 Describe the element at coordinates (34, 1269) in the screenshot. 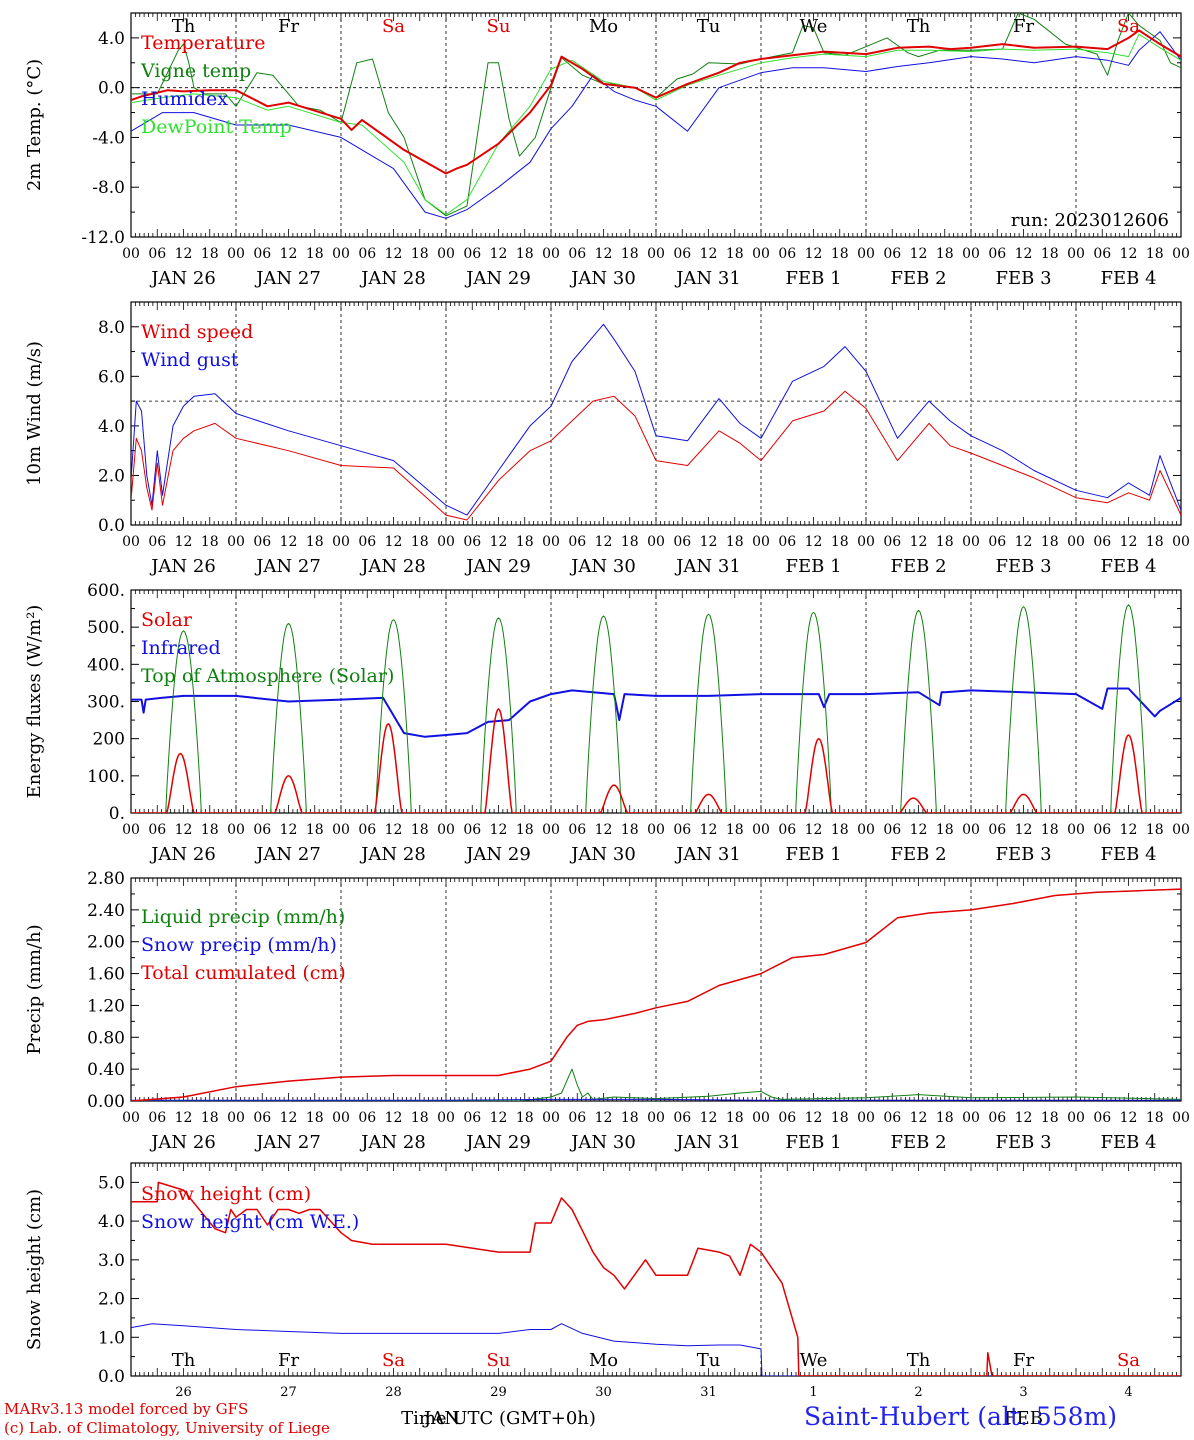

I see `y-axis-label: Snow height (cm)` at that location.